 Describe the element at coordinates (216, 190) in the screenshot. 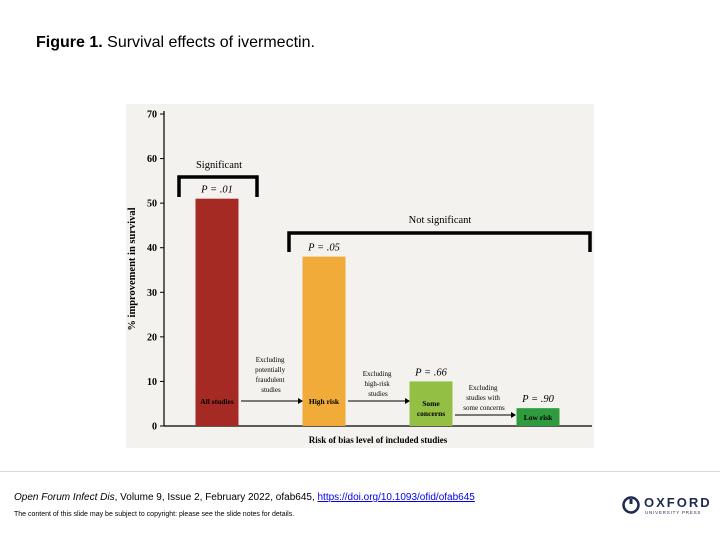

I see `p-value-label: P = .01` at that location.